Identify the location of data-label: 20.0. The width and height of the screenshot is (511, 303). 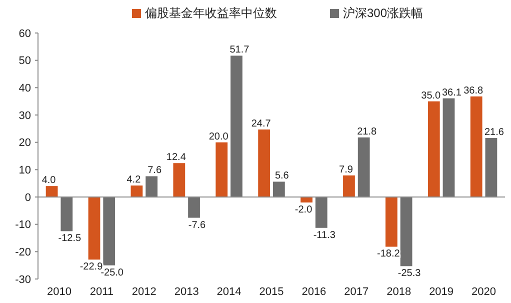
(218, 136).